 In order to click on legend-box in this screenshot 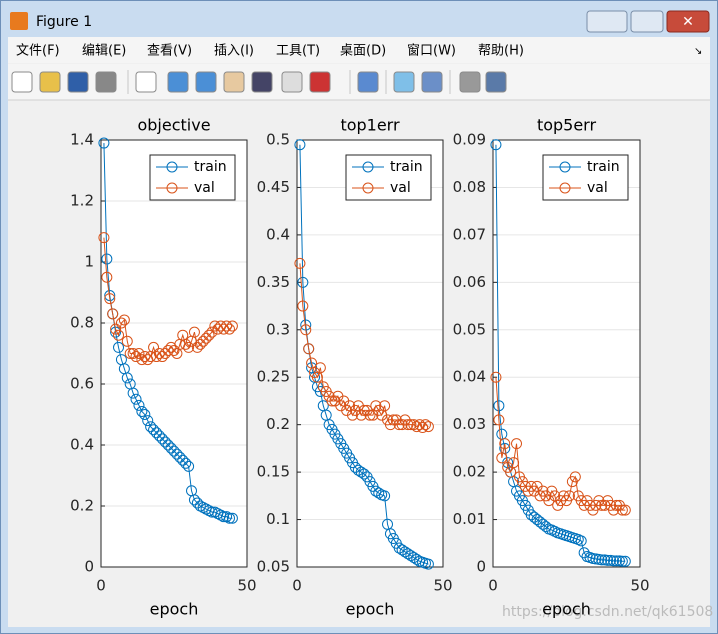, I will do `click(192, 177)`.